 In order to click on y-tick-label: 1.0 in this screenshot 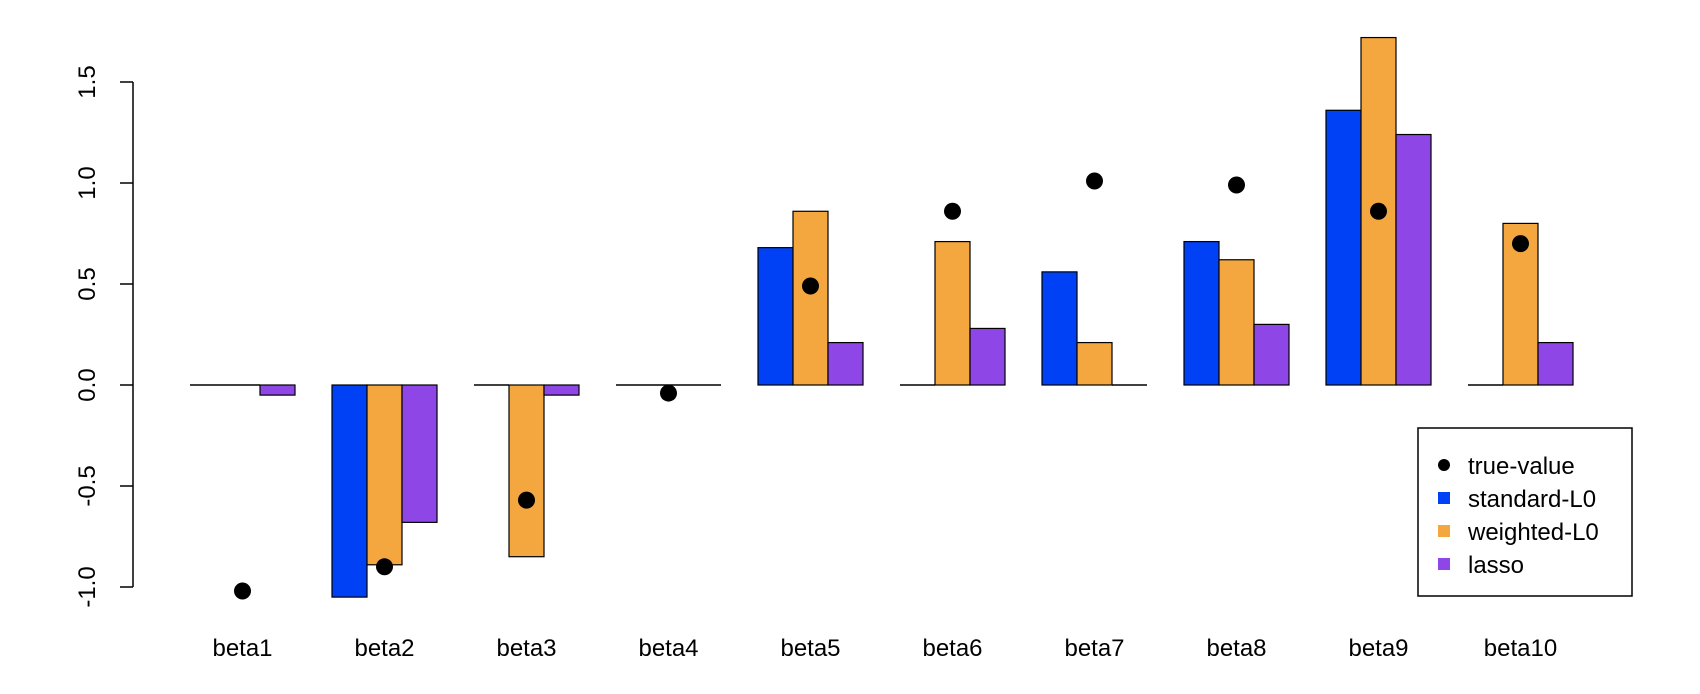, I will do `click(87, 182)`.